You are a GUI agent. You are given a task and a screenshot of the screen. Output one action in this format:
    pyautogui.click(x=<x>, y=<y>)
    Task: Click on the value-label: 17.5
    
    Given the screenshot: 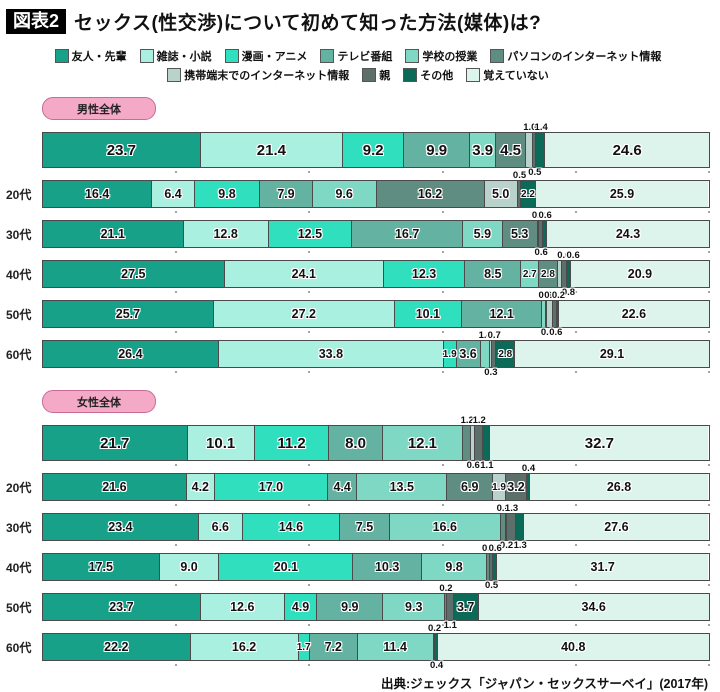 What is the action you would take?
    pyautogui.click(x=100, y=567)
    